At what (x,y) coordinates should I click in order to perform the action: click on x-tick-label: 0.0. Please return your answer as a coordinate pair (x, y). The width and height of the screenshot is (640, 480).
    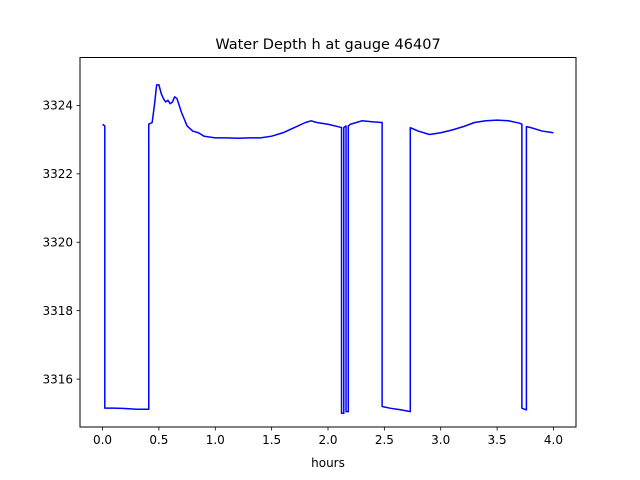
    Looking at the image, I should click on (102, 440).